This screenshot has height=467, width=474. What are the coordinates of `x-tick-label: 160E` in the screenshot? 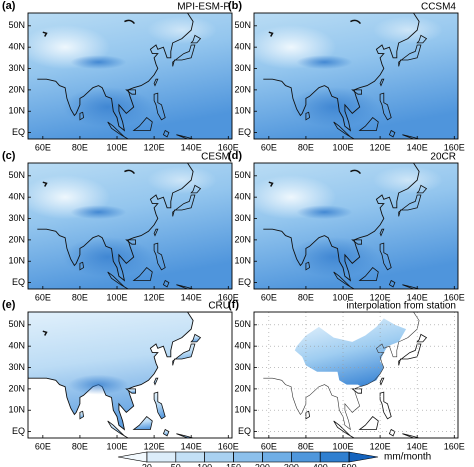 It's located at (454, 147).